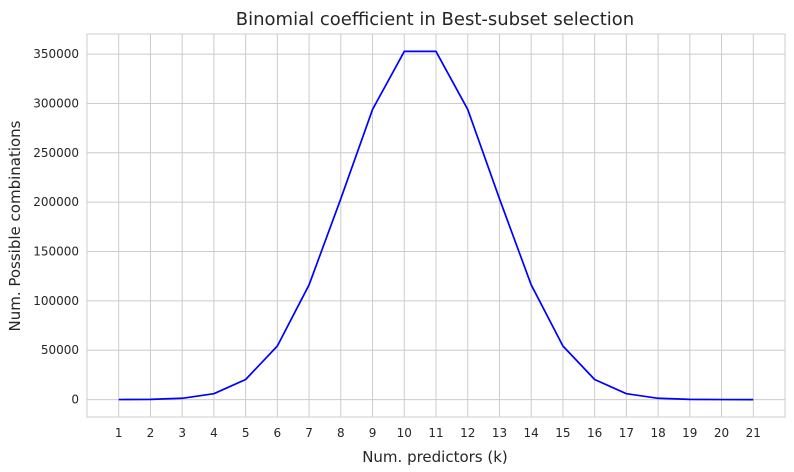  Describe the element at coordinates (246, 433) in the screenshot. I see `x-tick-label: 5` at that location.